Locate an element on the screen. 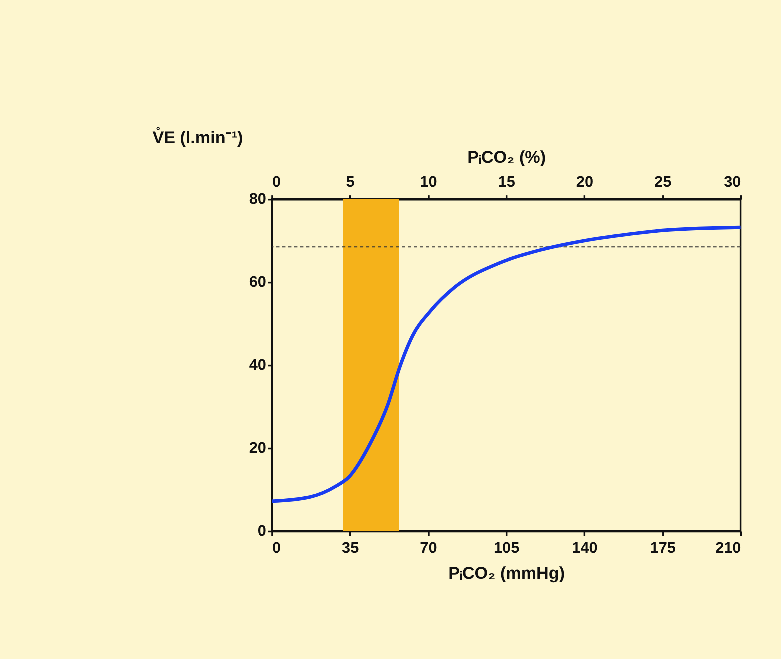 The height and width of the screenshot is (659, 781). x2-tick-label: 5 is located at coordinates (351, 183).